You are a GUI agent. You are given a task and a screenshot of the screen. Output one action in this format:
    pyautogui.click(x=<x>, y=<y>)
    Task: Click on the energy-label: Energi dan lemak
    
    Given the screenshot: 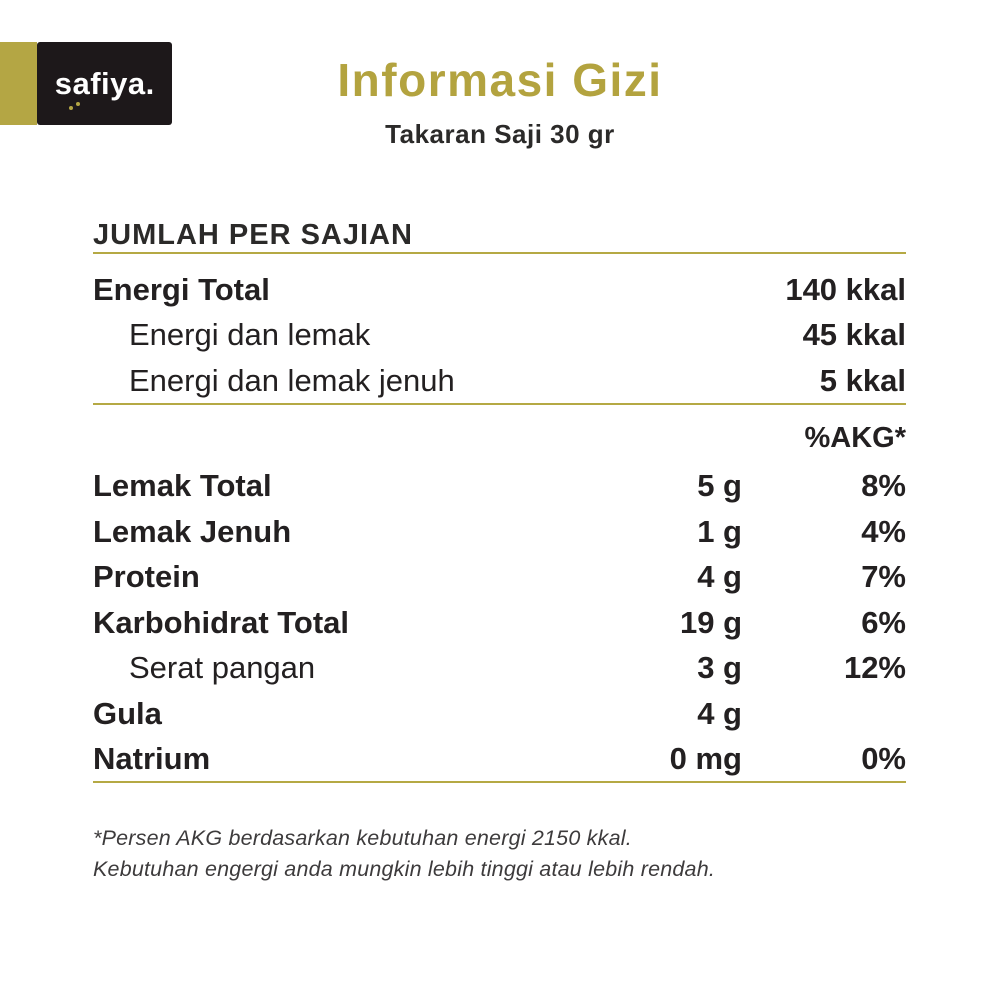 What is the action you would take?
    pyautogui.click(x=250, y=335)
    